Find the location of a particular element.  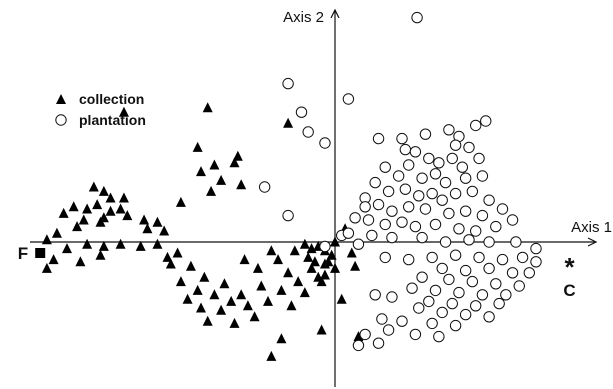

poles-layer: F C* is located at coordinates (297, 272).